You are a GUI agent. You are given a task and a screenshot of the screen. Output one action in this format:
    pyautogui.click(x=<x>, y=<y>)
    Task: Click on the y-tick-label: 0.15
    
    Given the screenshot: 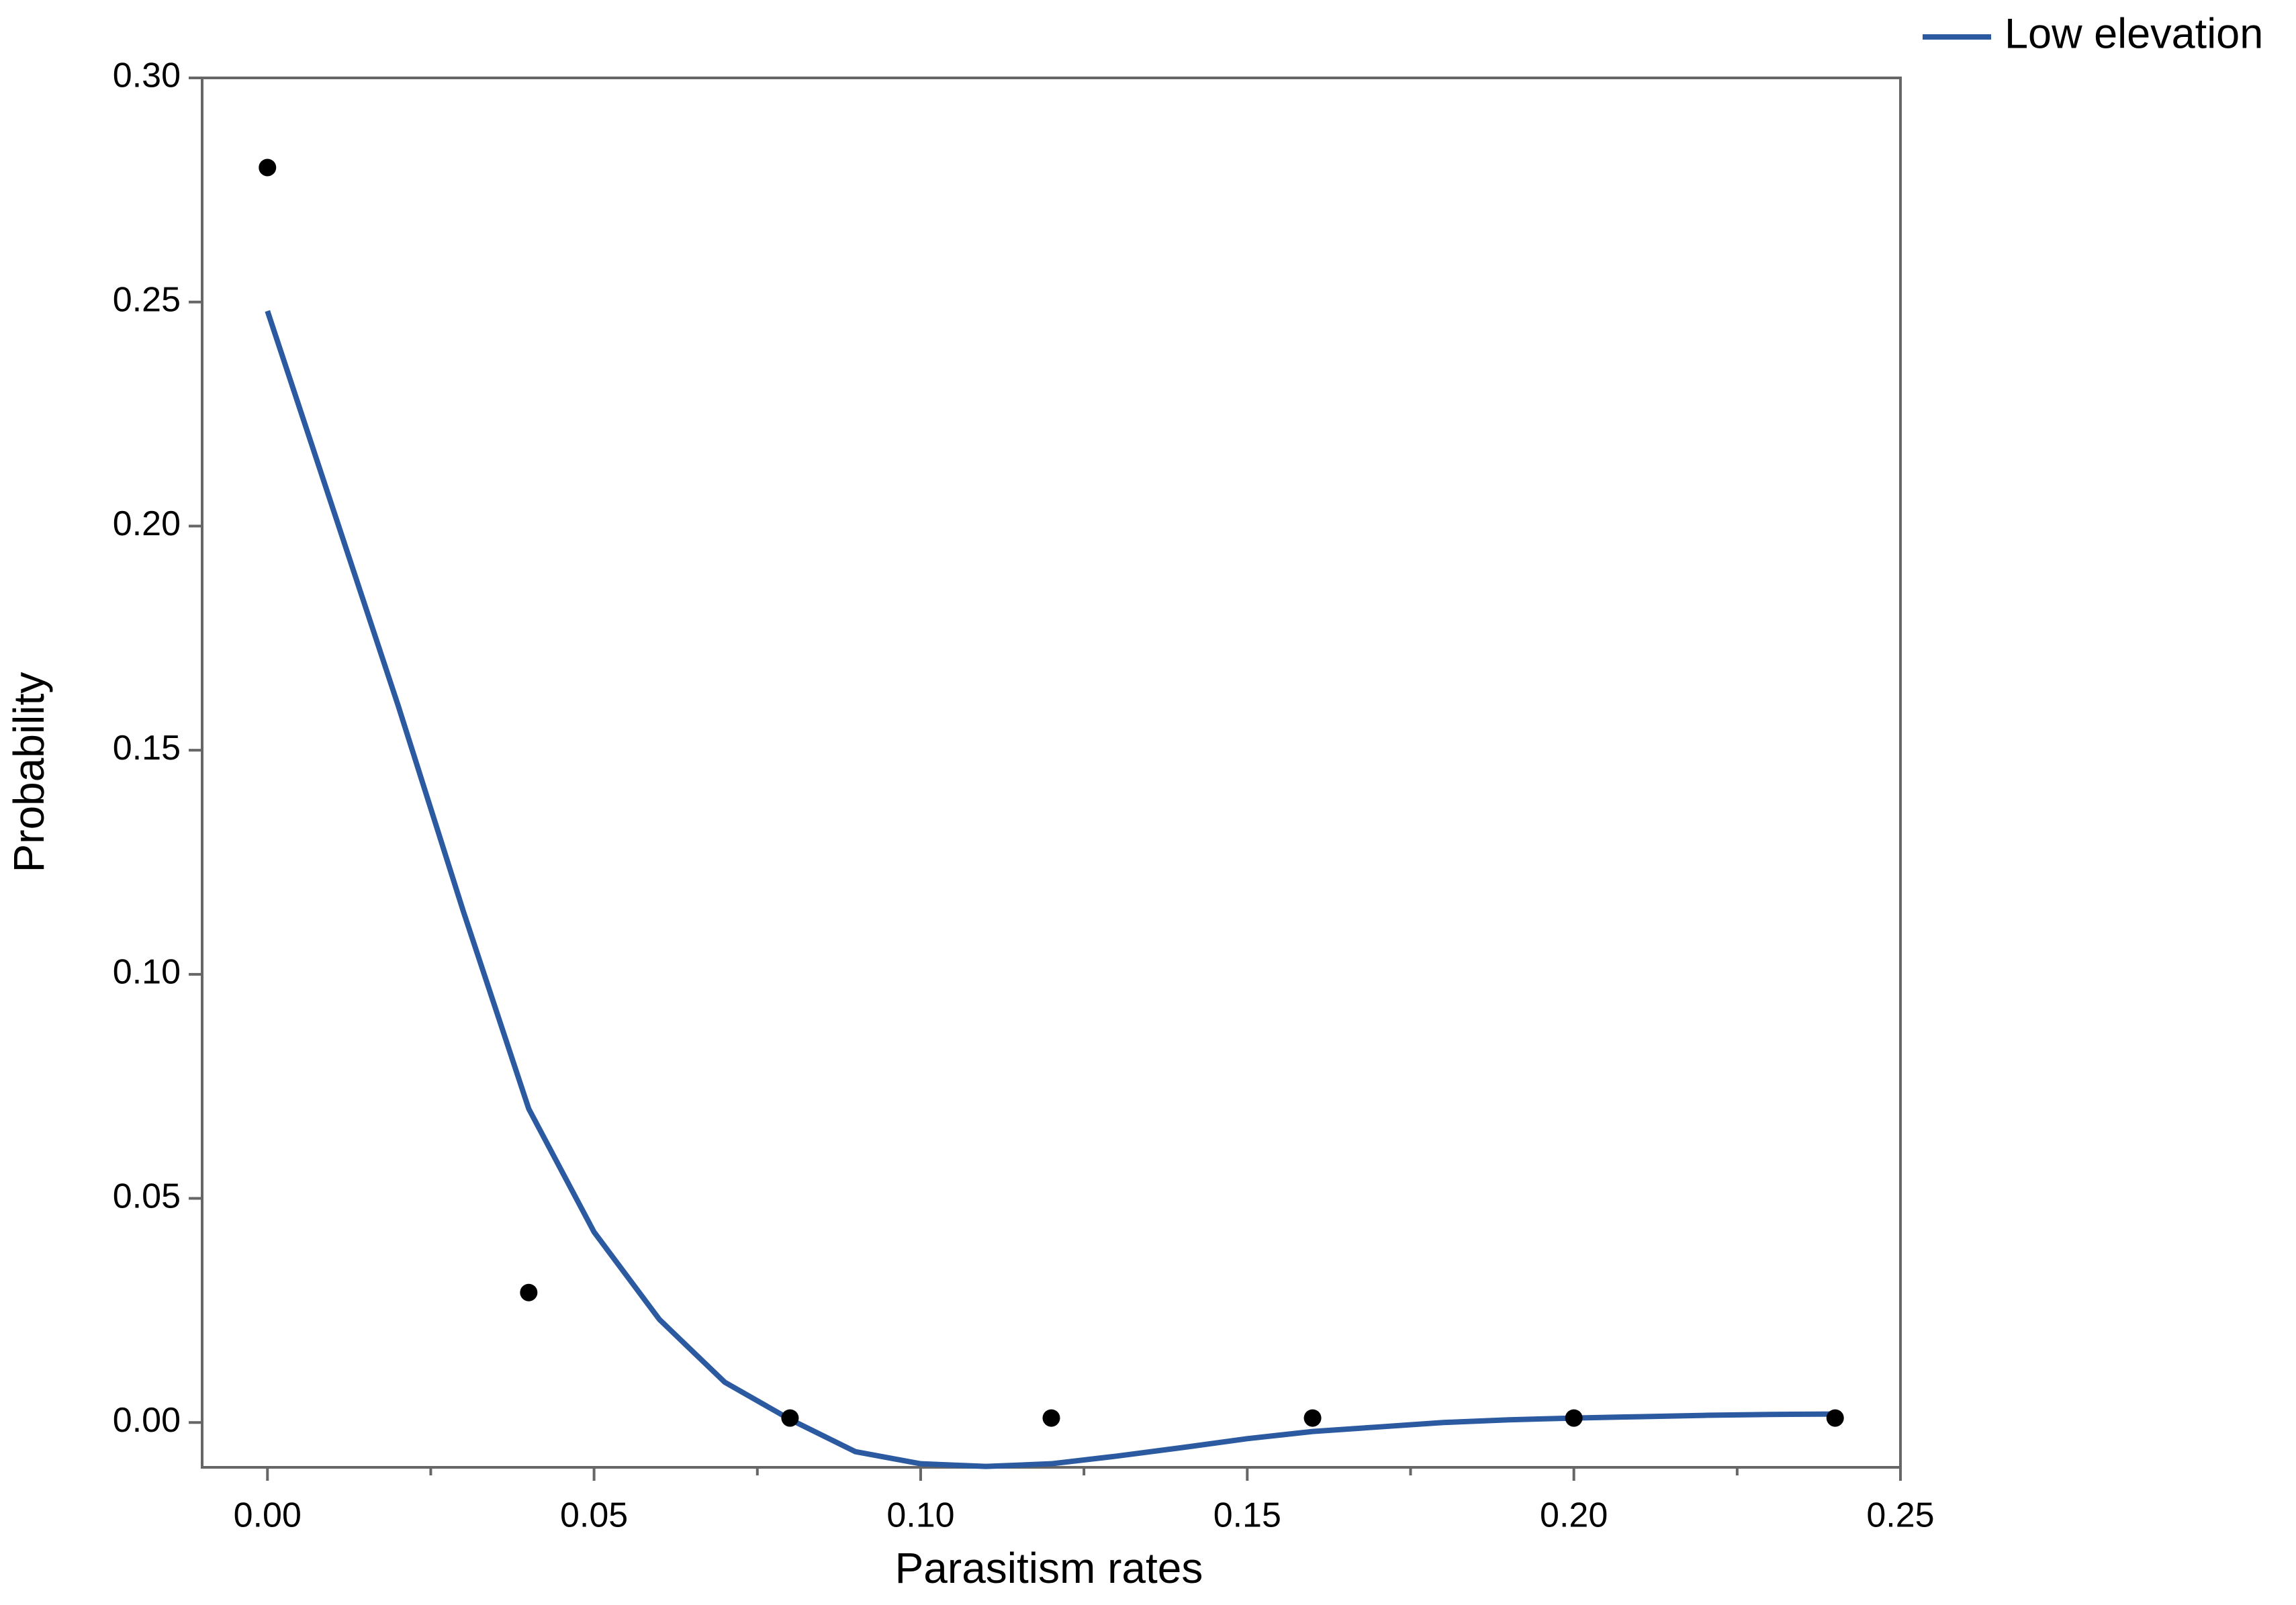 What is the action you would take?
    pyautogui.click(x=147, y=748)
    